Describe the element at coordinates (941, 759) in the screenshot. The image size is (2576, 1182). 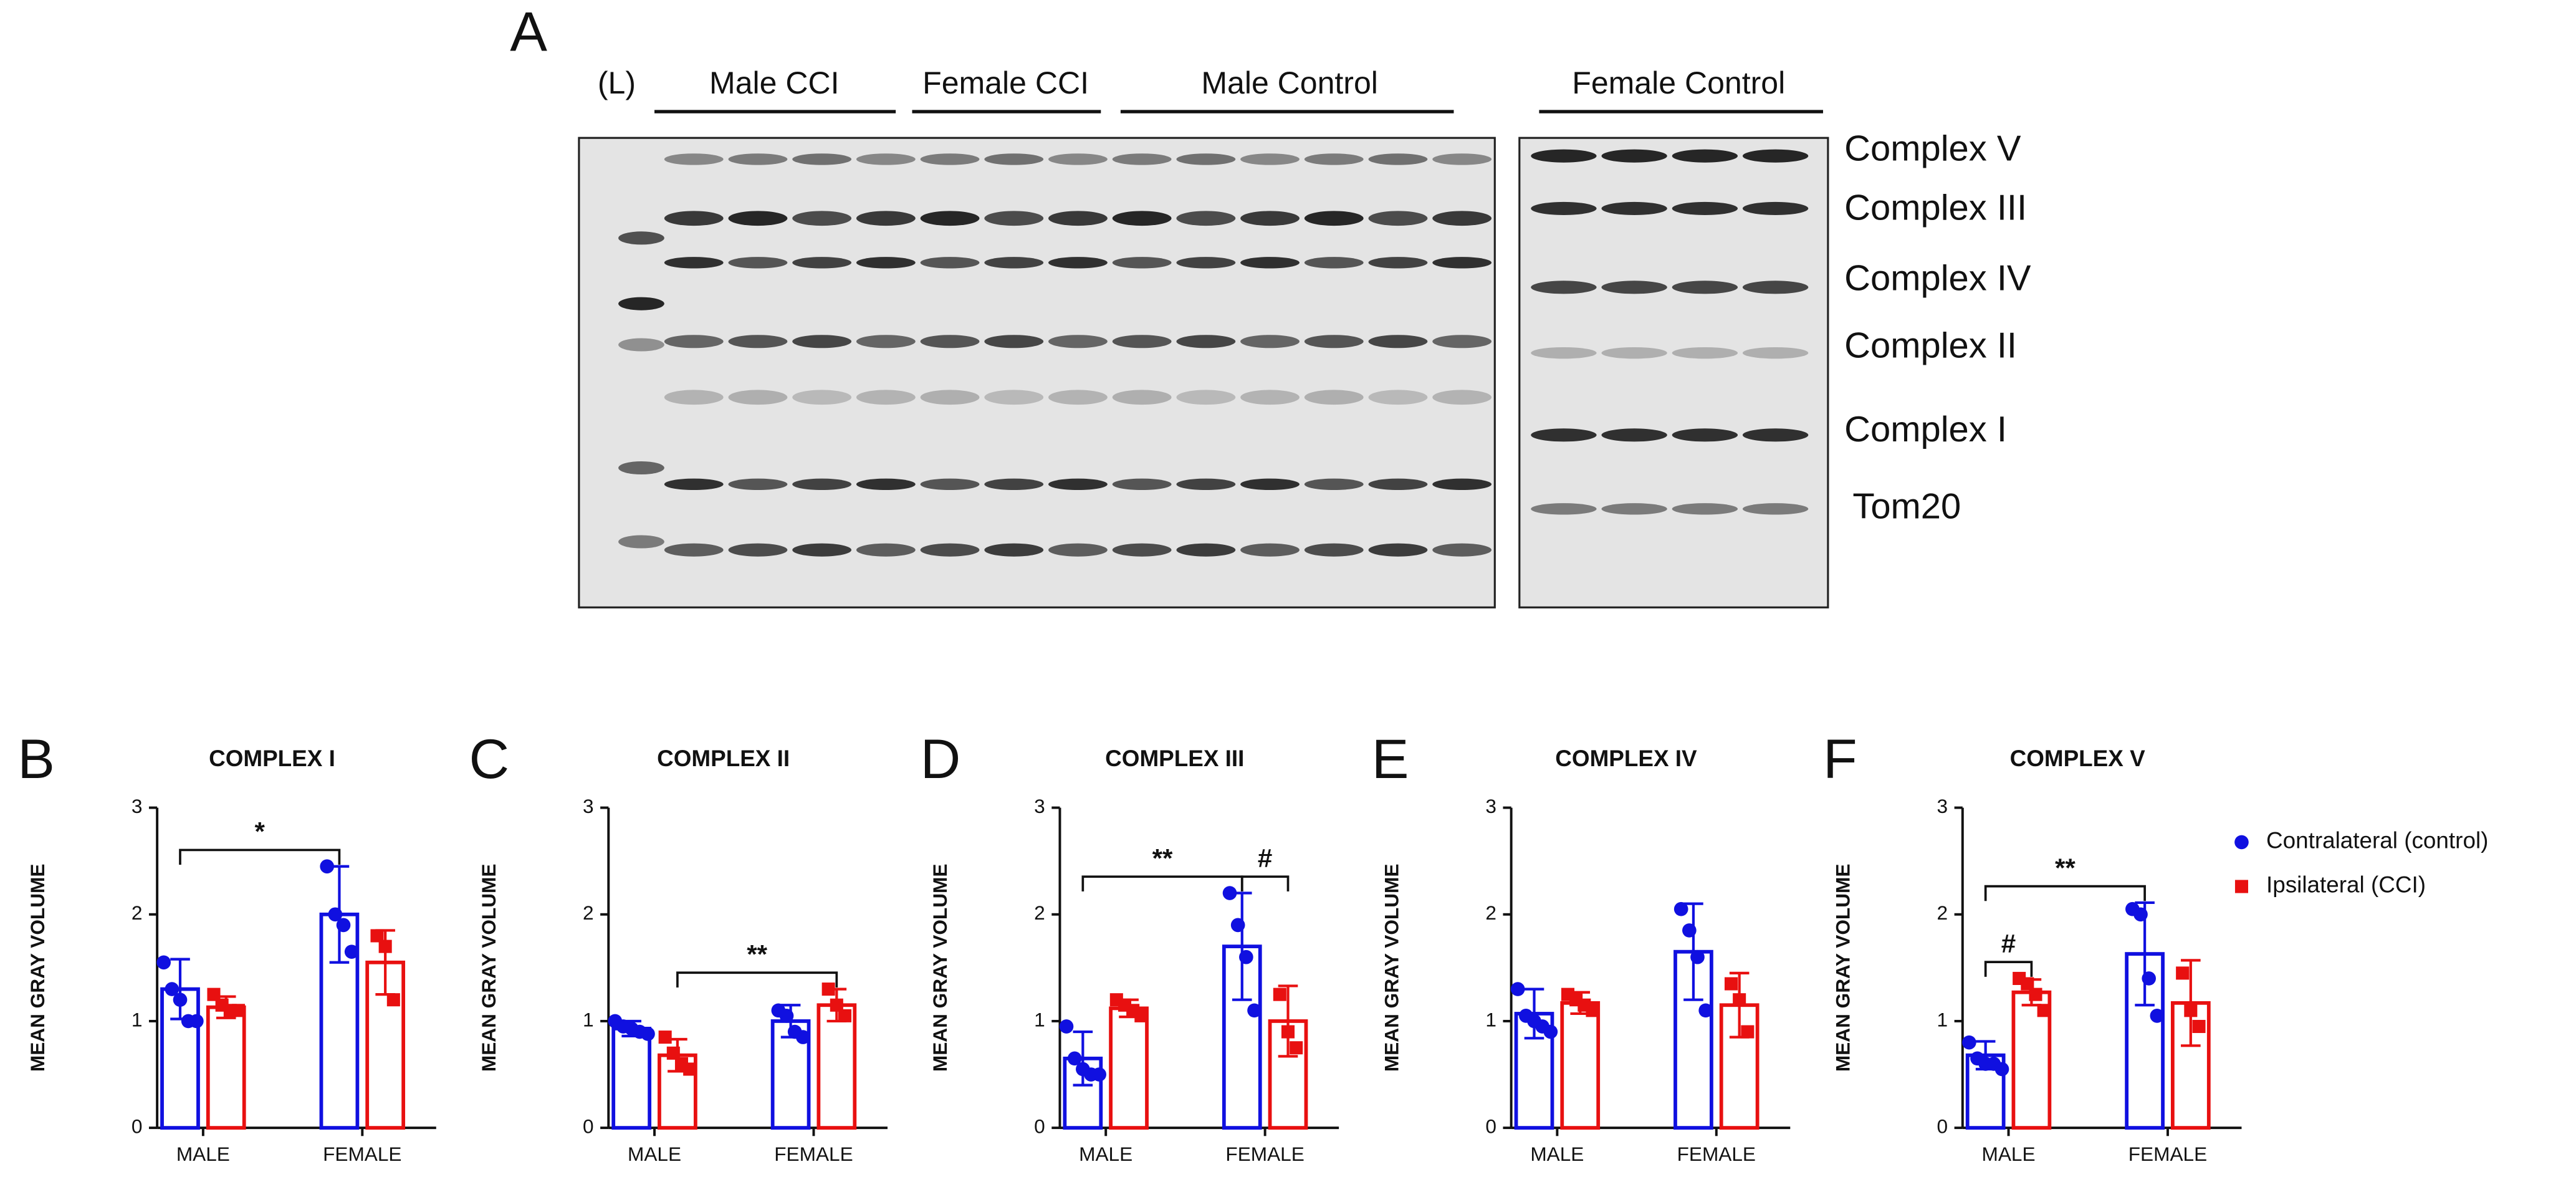
I see `panel-letter: D` at that location.